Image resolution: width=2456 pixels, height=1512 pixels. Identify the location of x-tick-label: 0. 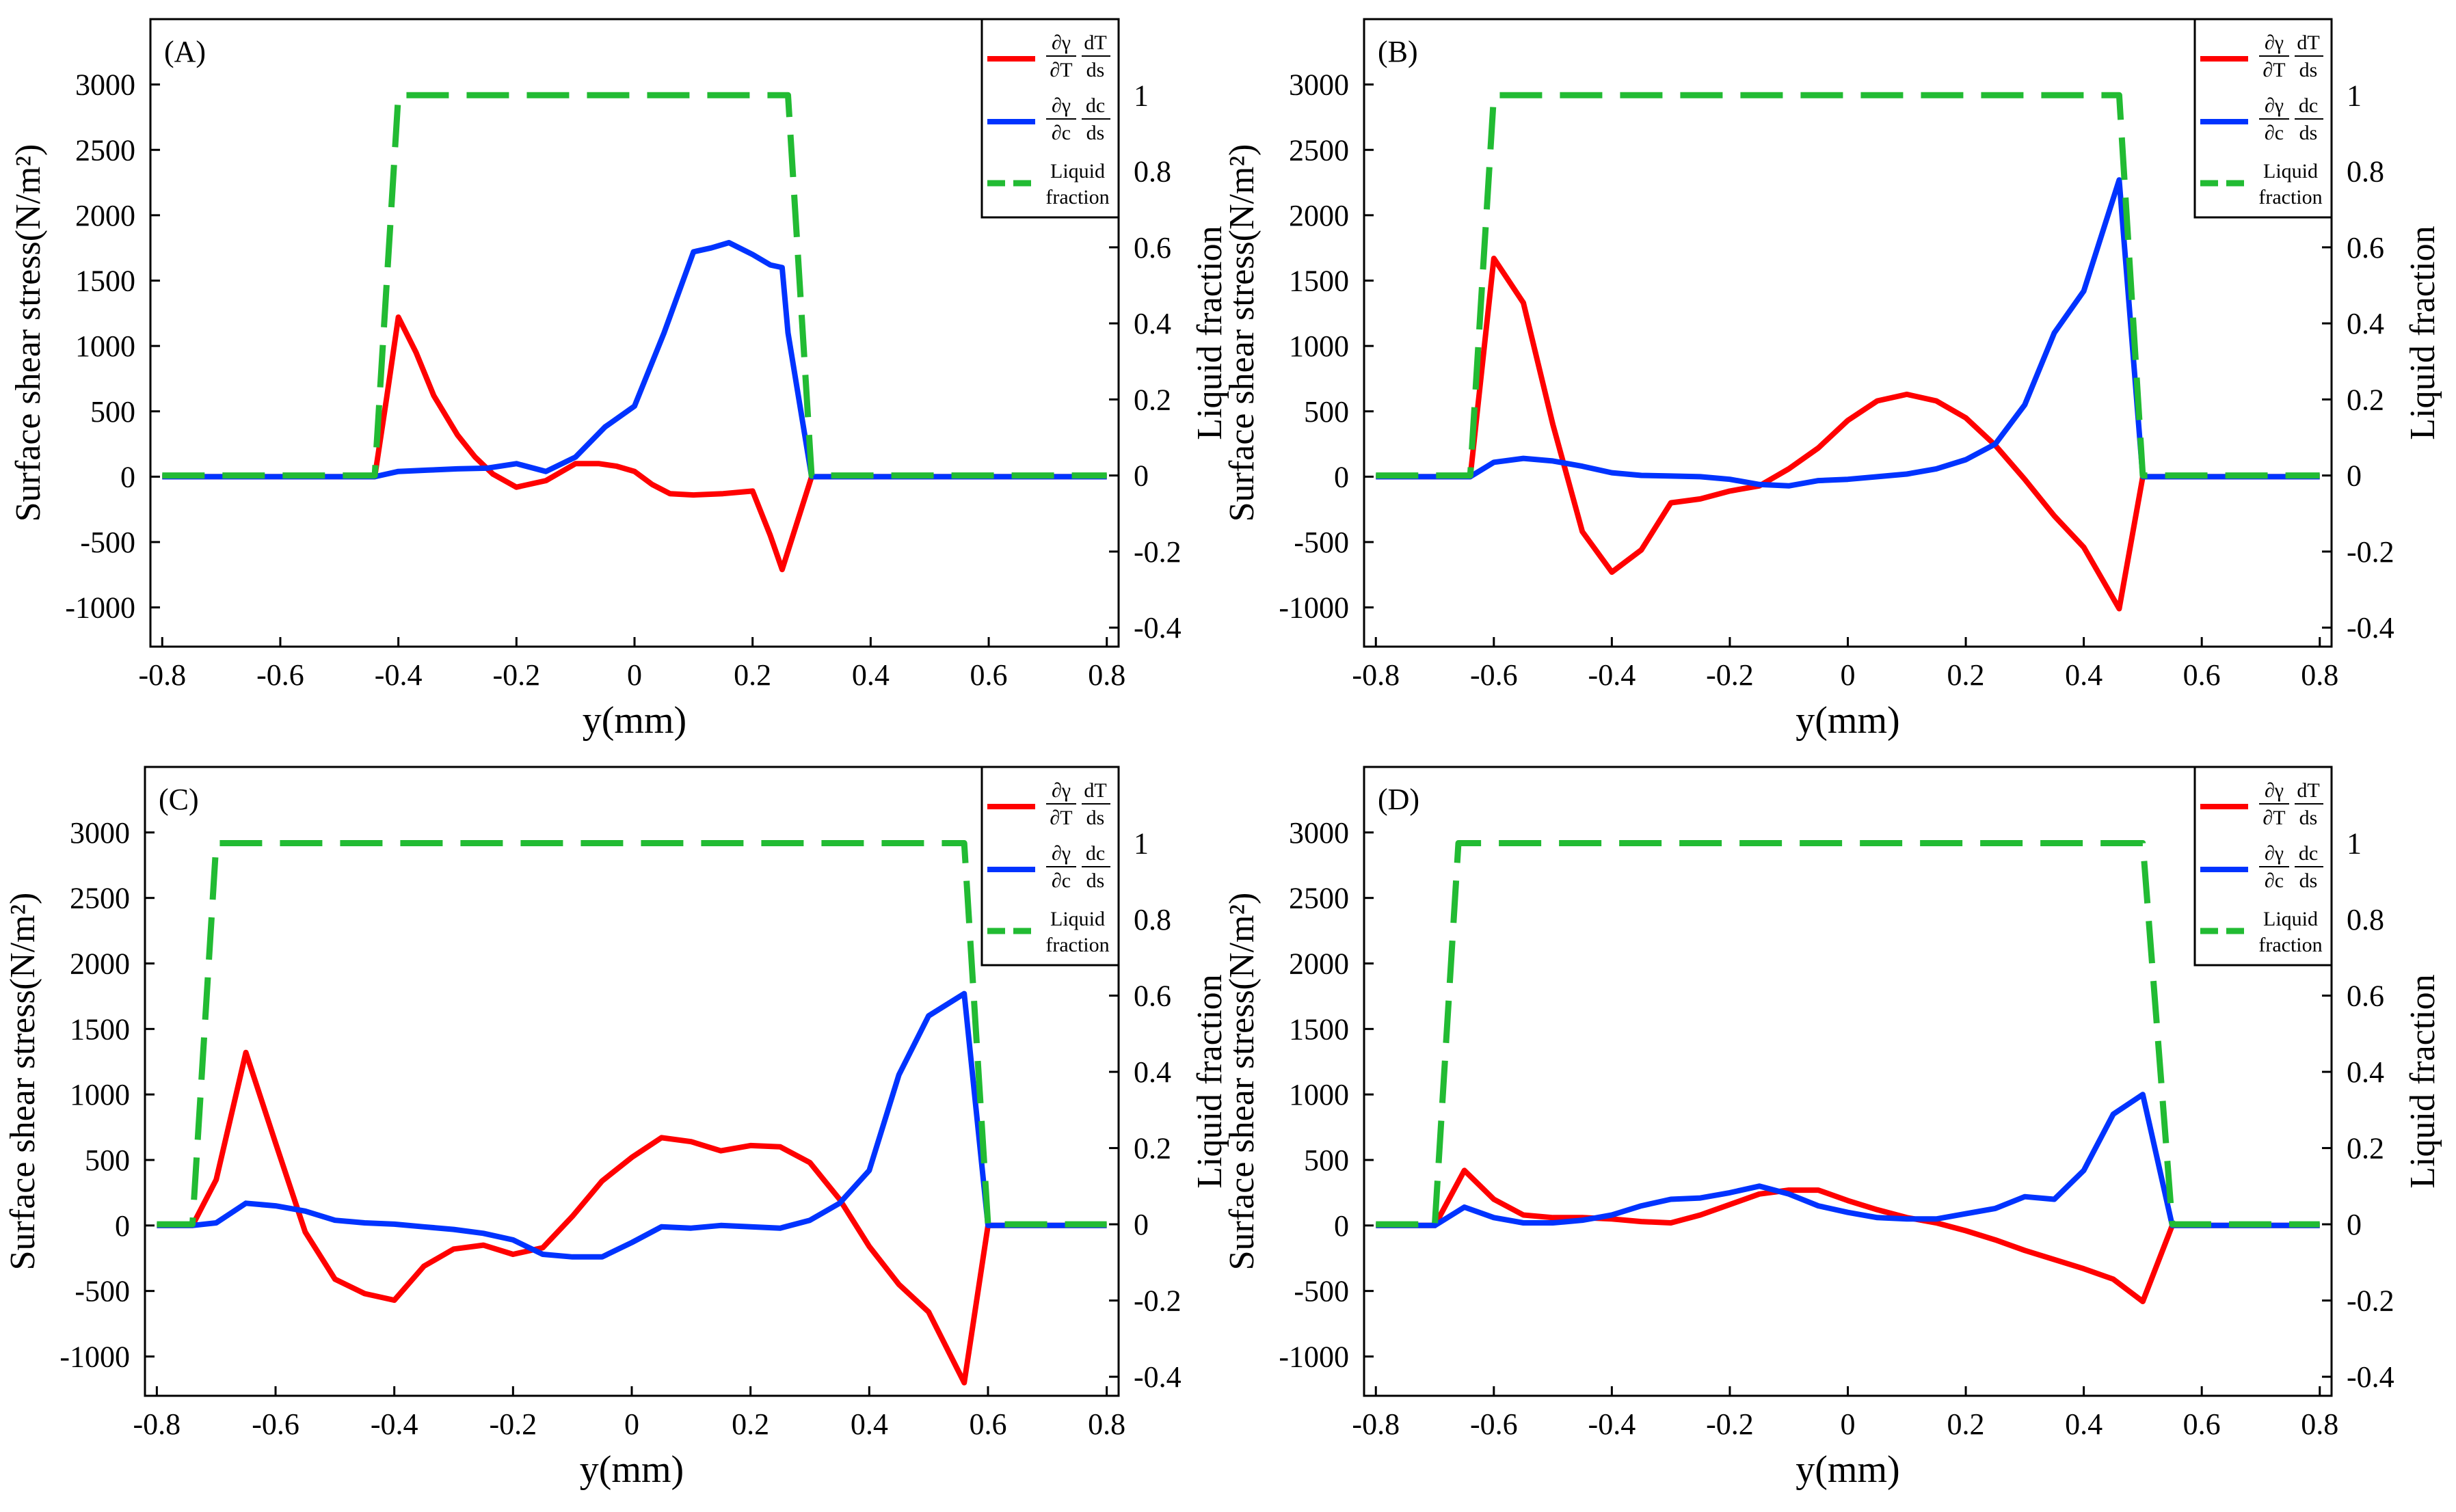
(1848, 1424).